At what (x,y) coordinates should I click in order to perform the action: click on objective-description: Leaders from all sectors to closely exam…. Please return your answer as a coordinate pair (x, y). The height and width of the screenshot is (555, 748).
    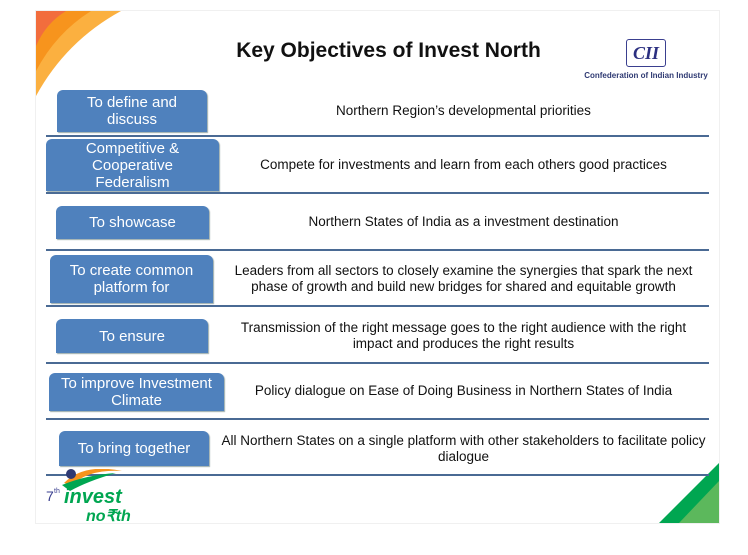
    Looking at the image, I should click on (463, 278).